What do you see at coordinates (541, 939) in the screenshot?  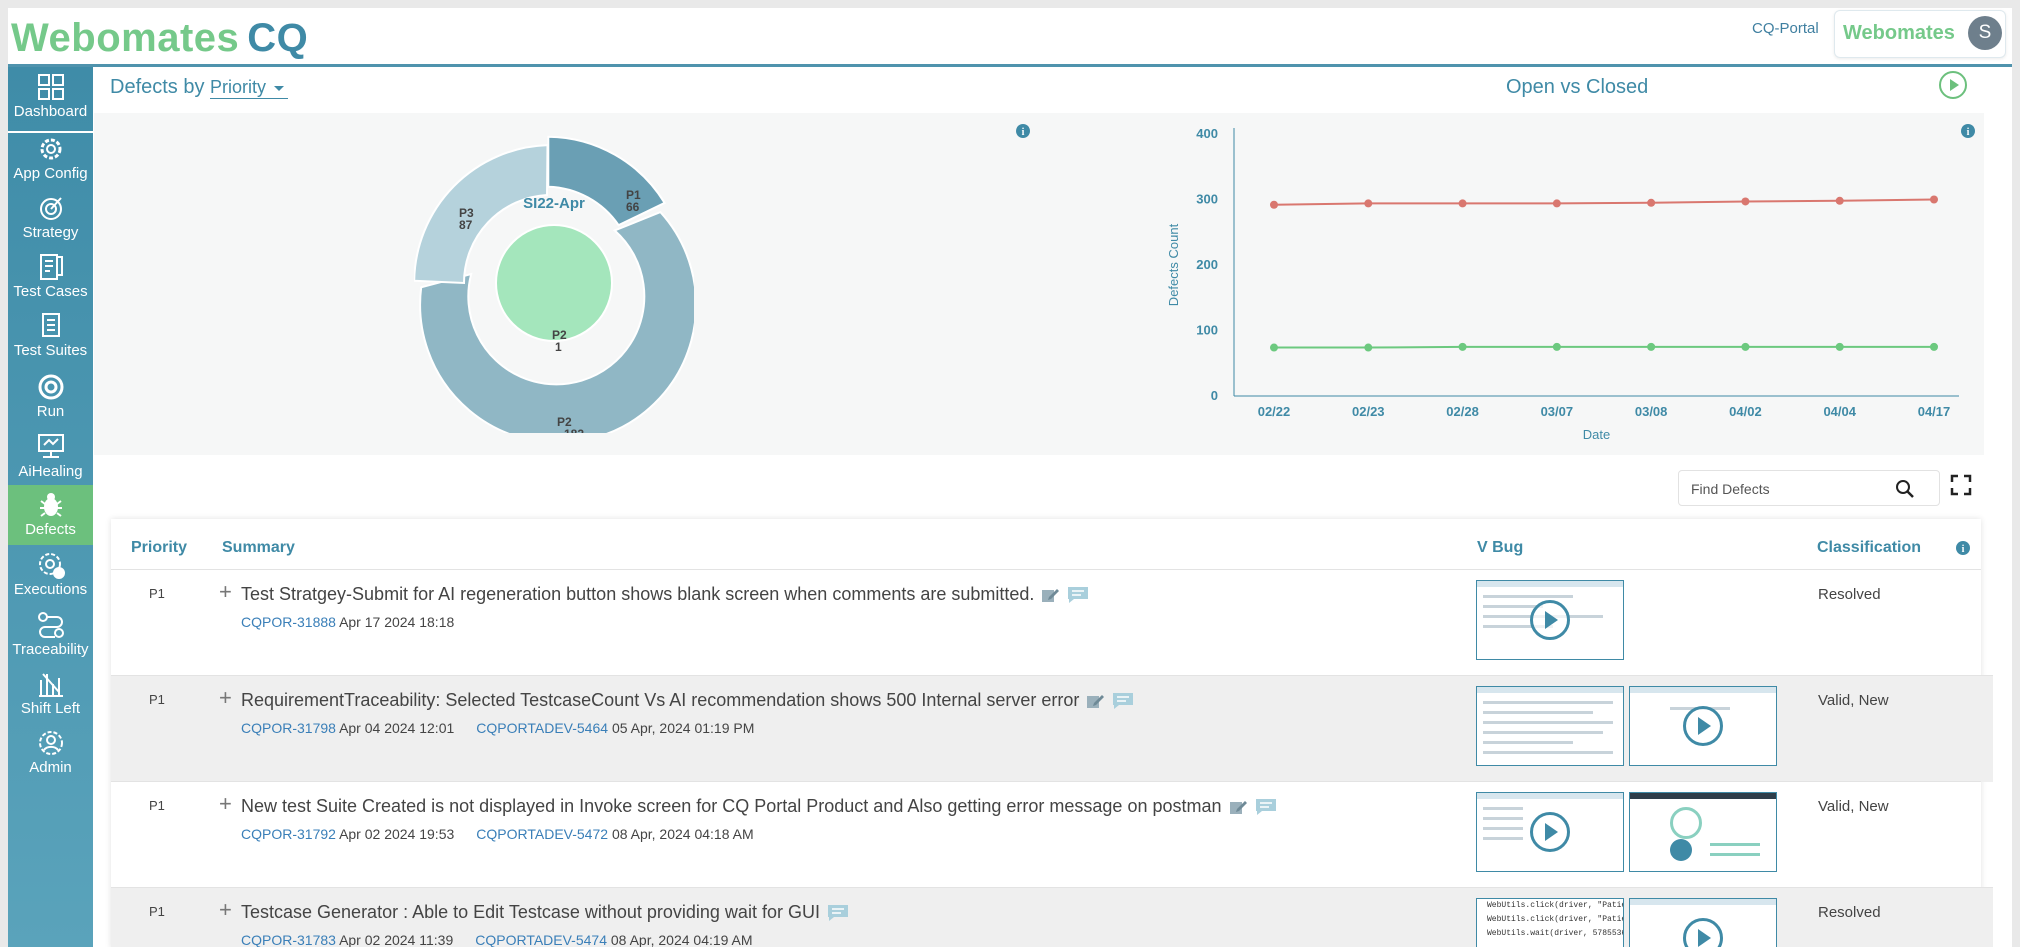 I see `dev-ticket-link: CQPORTADEV-5474` at bounding box center [541, 939].